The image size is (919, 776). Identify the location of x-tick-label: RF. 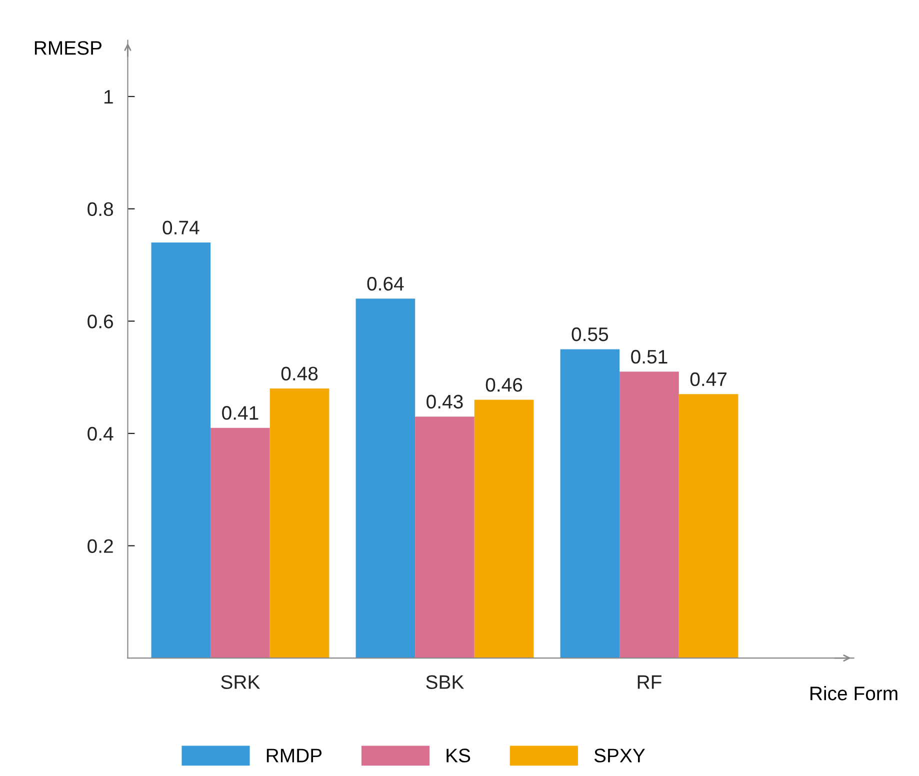
(650, 682).